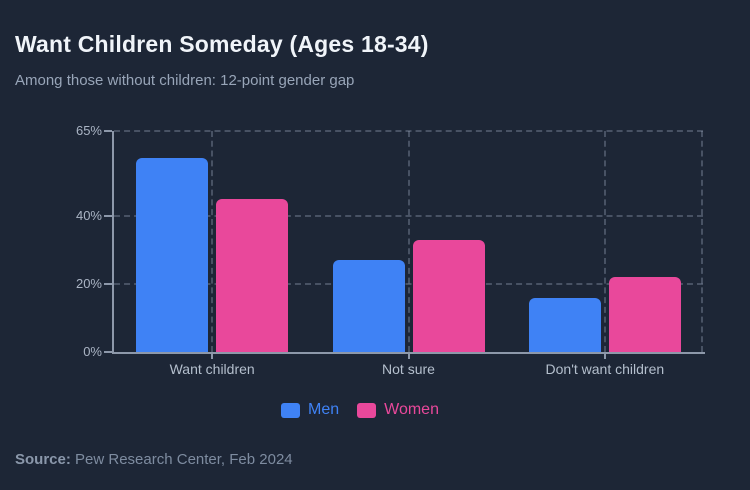 The height and width of the screenshot is (490, 750). What do you see at coordinates (411, 409) in the screenshot?
I see `legend-label-women: Women` at bounding box center [411, 409].